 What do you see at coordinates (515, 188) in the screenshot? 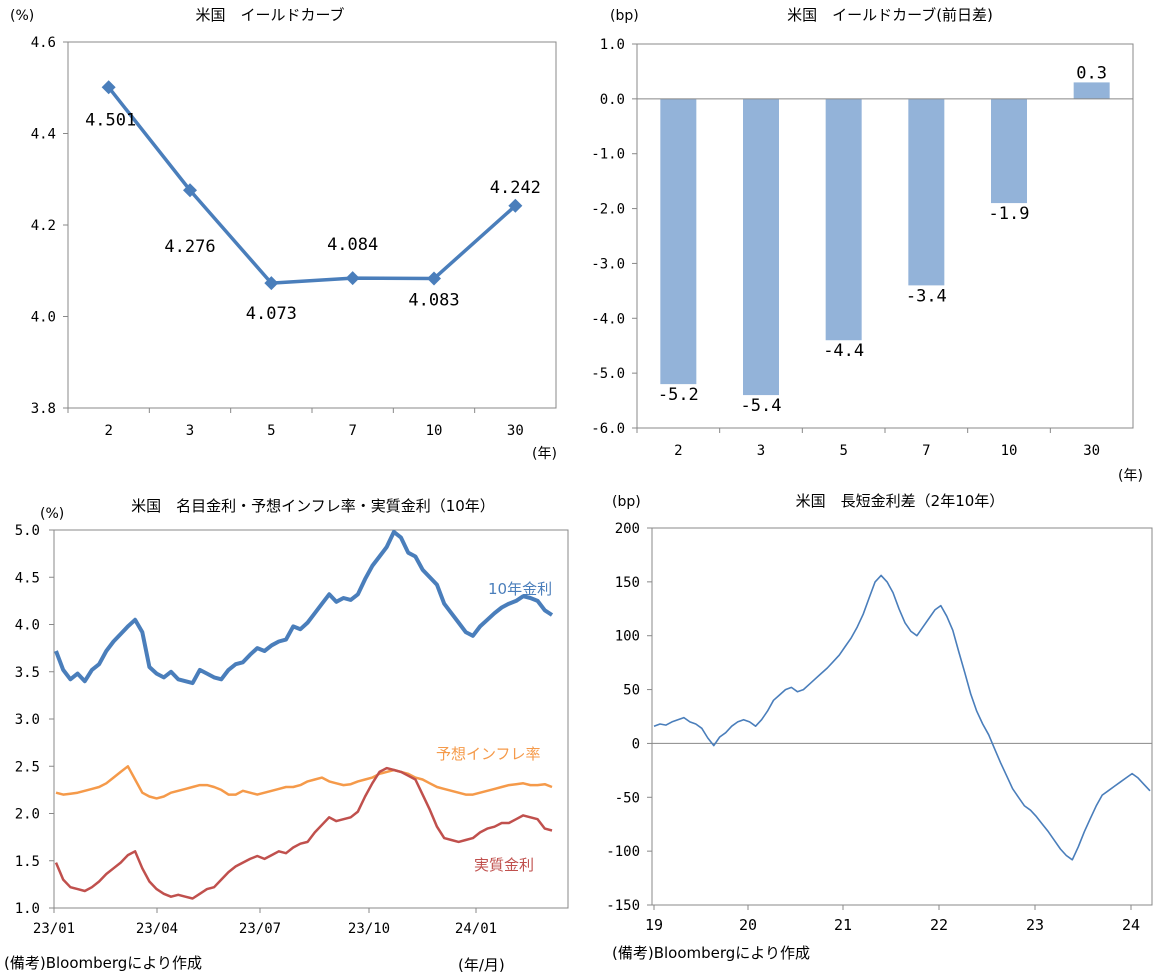
I see `yield-curve-data-label: 4.242` at bounding box center [515, 188].